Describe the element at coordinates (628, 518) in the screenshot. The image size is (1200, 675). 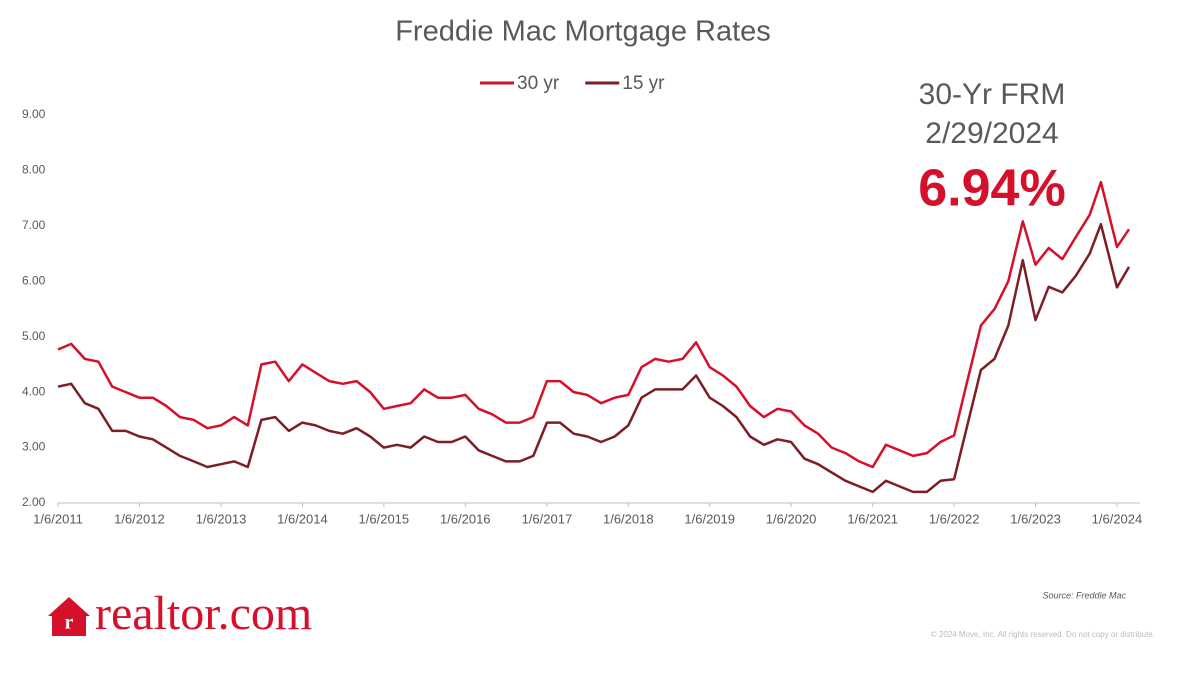
I see `x-tick-label: 1/6/2018` at that location.